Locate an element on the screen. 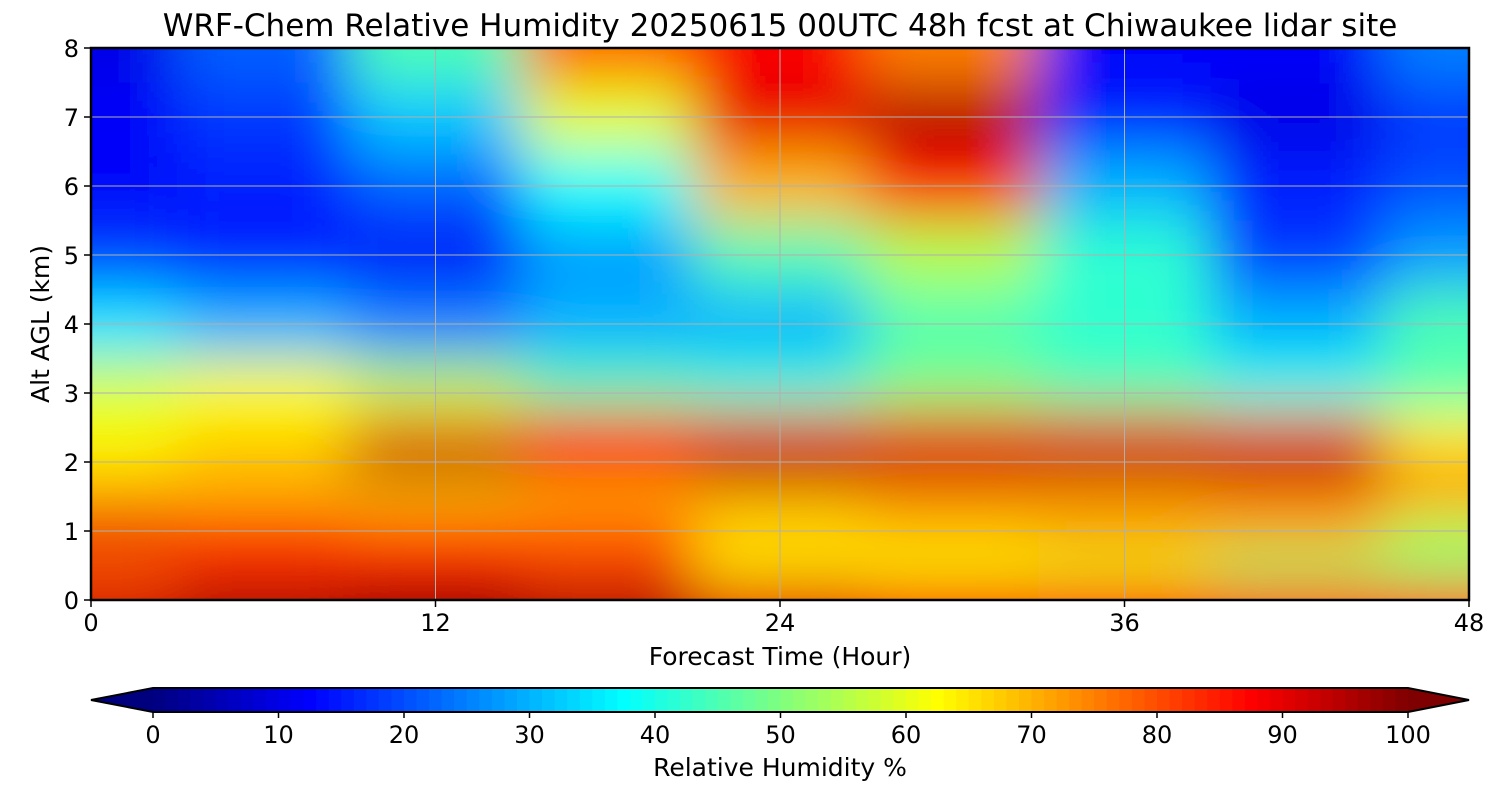  colorbar-tick-label: 40 is located at coordinates (655, 735).